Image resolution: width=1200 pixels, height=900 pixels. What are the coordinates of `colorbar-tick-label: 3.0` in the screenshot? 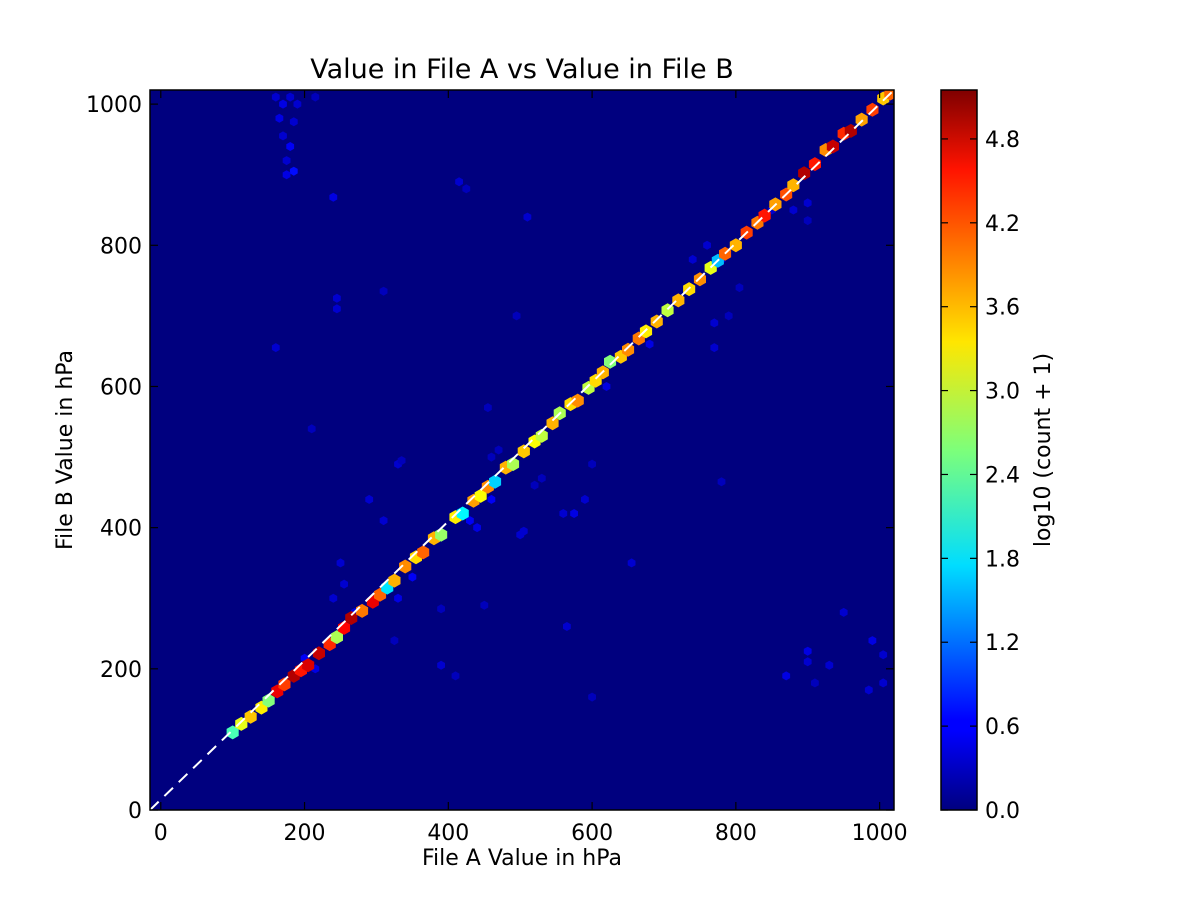 It's located at (1002, 392).